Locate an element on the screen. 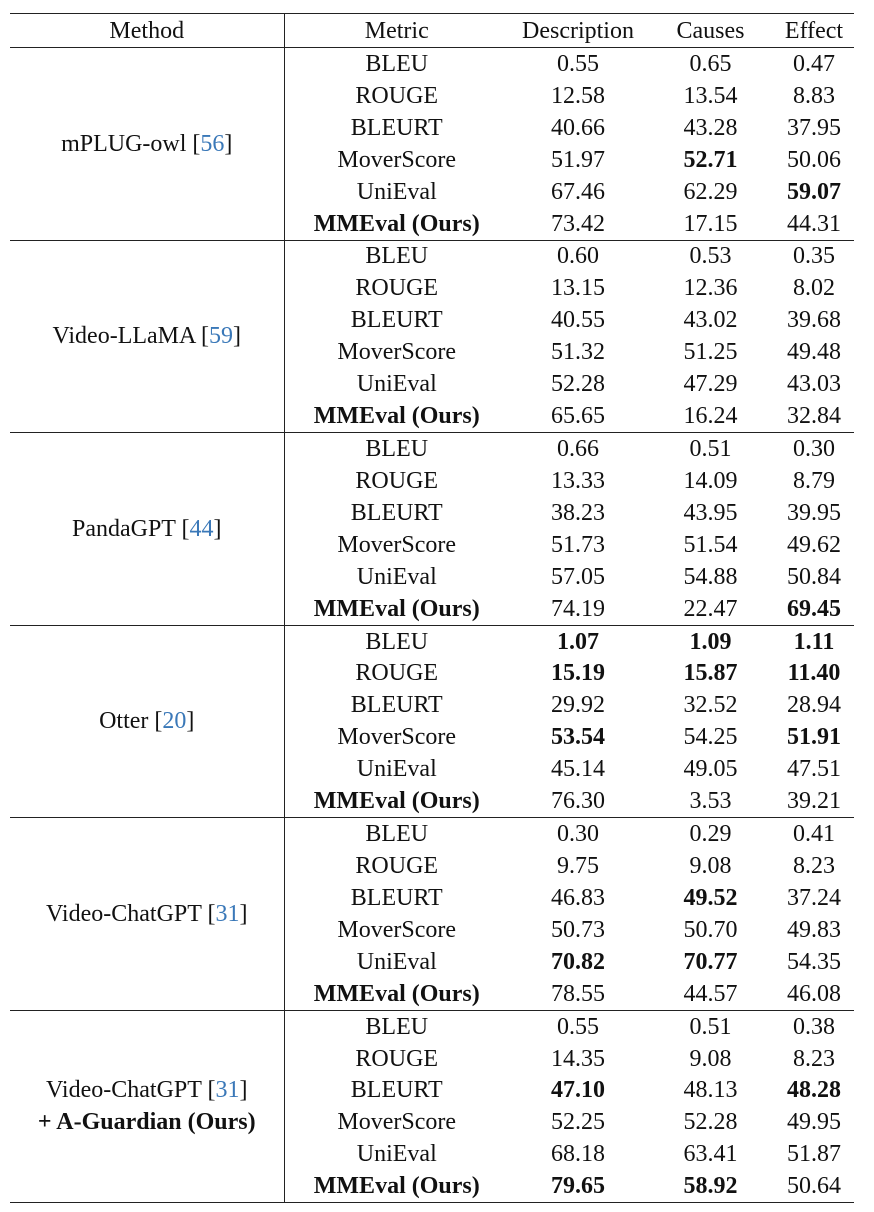 Image resolution: width=874 pixels, height=1212 pixels. description-cell: 0.30 is located at coordinates (578, 834).